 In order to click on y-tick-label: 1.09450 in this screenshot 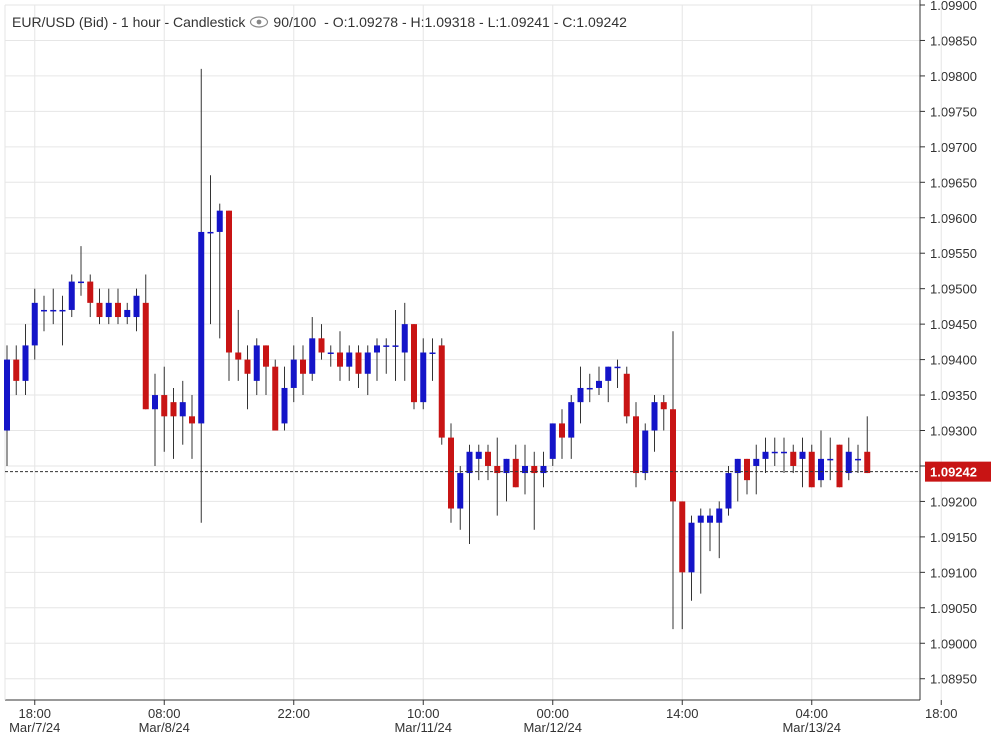, I will do `click(953, 324)`.